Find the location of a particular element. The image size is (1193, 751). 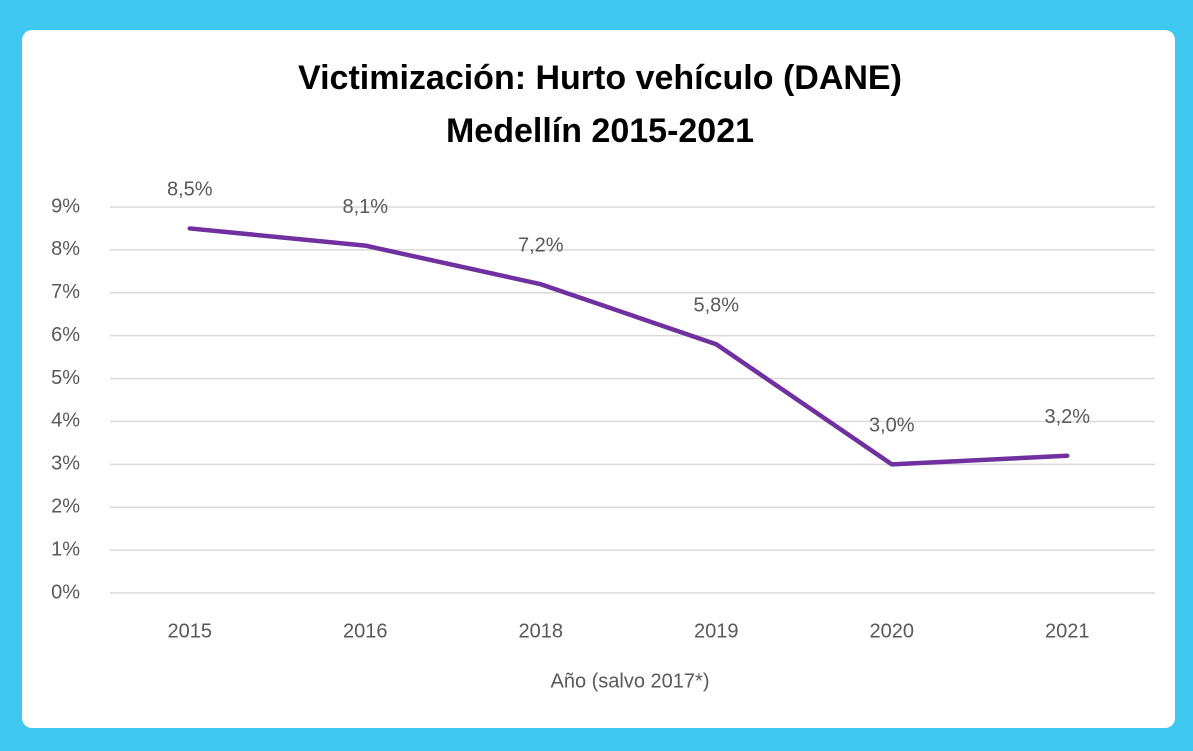

data-label: 8,1% is located at coordinates (365, 207).